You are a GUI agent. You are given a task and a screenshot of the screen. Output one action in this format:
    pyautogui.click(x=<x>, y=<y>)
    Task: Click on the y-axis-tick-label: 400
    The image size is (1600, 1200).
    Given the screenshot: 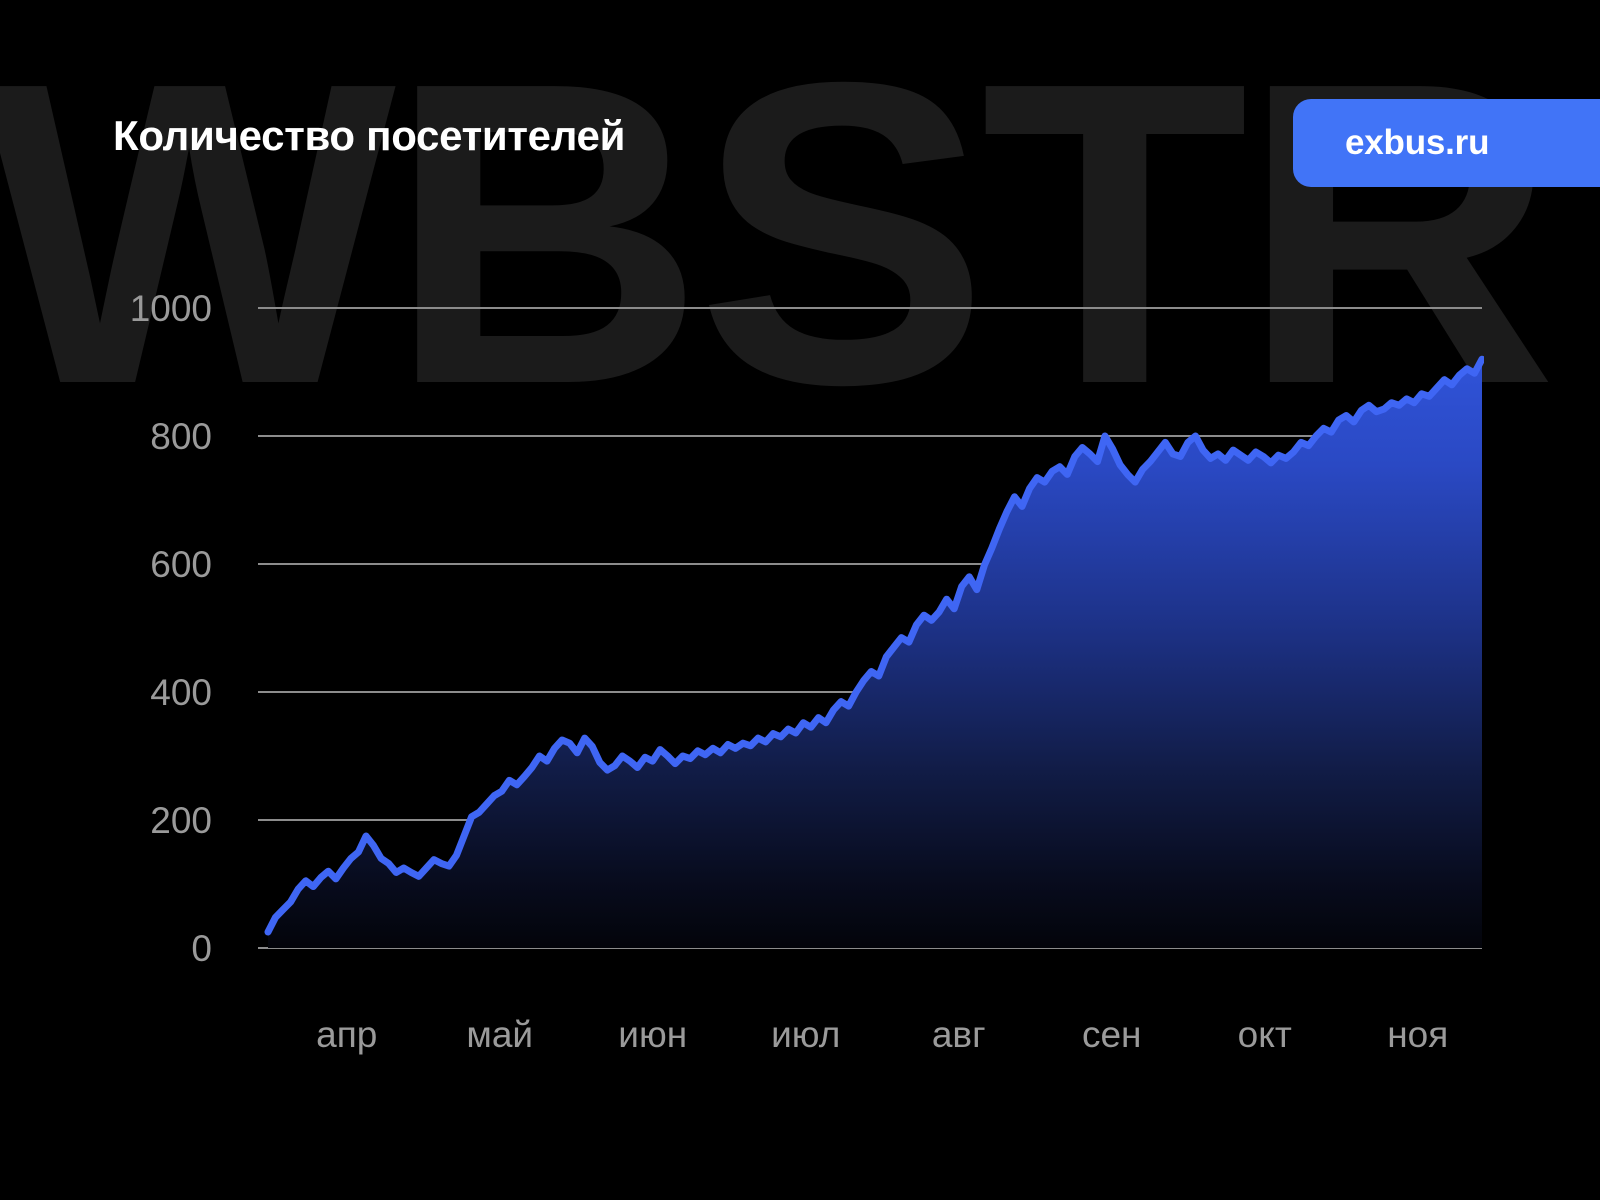 What is the action you would take?
    pyautogui.click(x=181, y=692)
    